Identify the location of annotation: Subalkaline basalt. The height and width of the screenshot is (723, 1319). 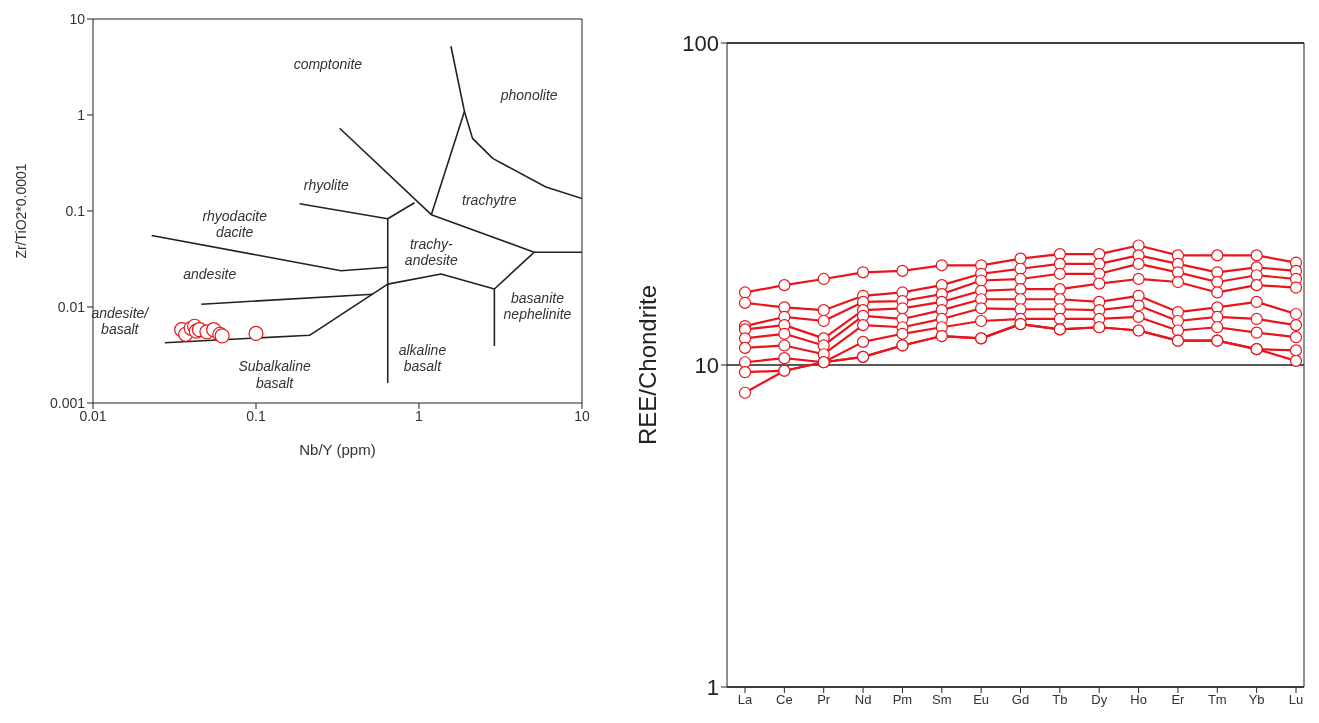
(274, 374).